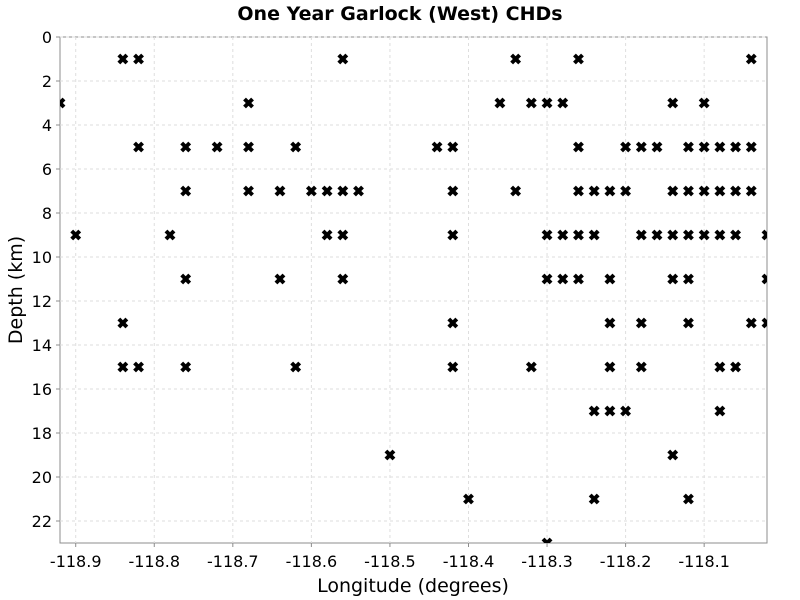 This screenshot has width=800, height=600. Describe the element at coordinates (154, 561) in the screenshot. I see `x-tick-label: -118.8` at that location.